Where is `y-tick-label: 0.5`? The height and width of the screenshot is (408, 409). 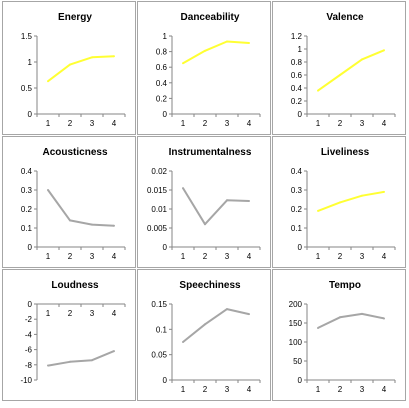 y-tick-label: 0.5 is located at coordinates (27, 88).